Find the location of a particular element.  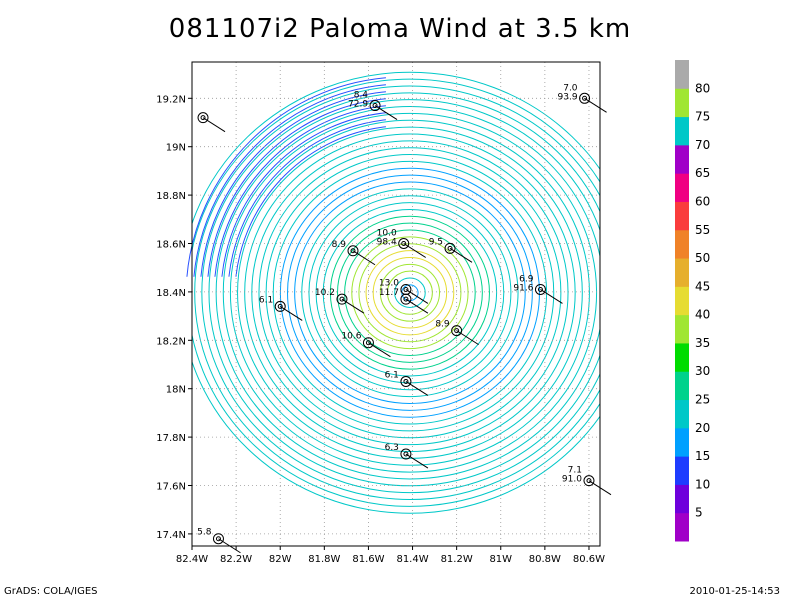

colorbar-label: 40 is located at coordinates (702, 315).